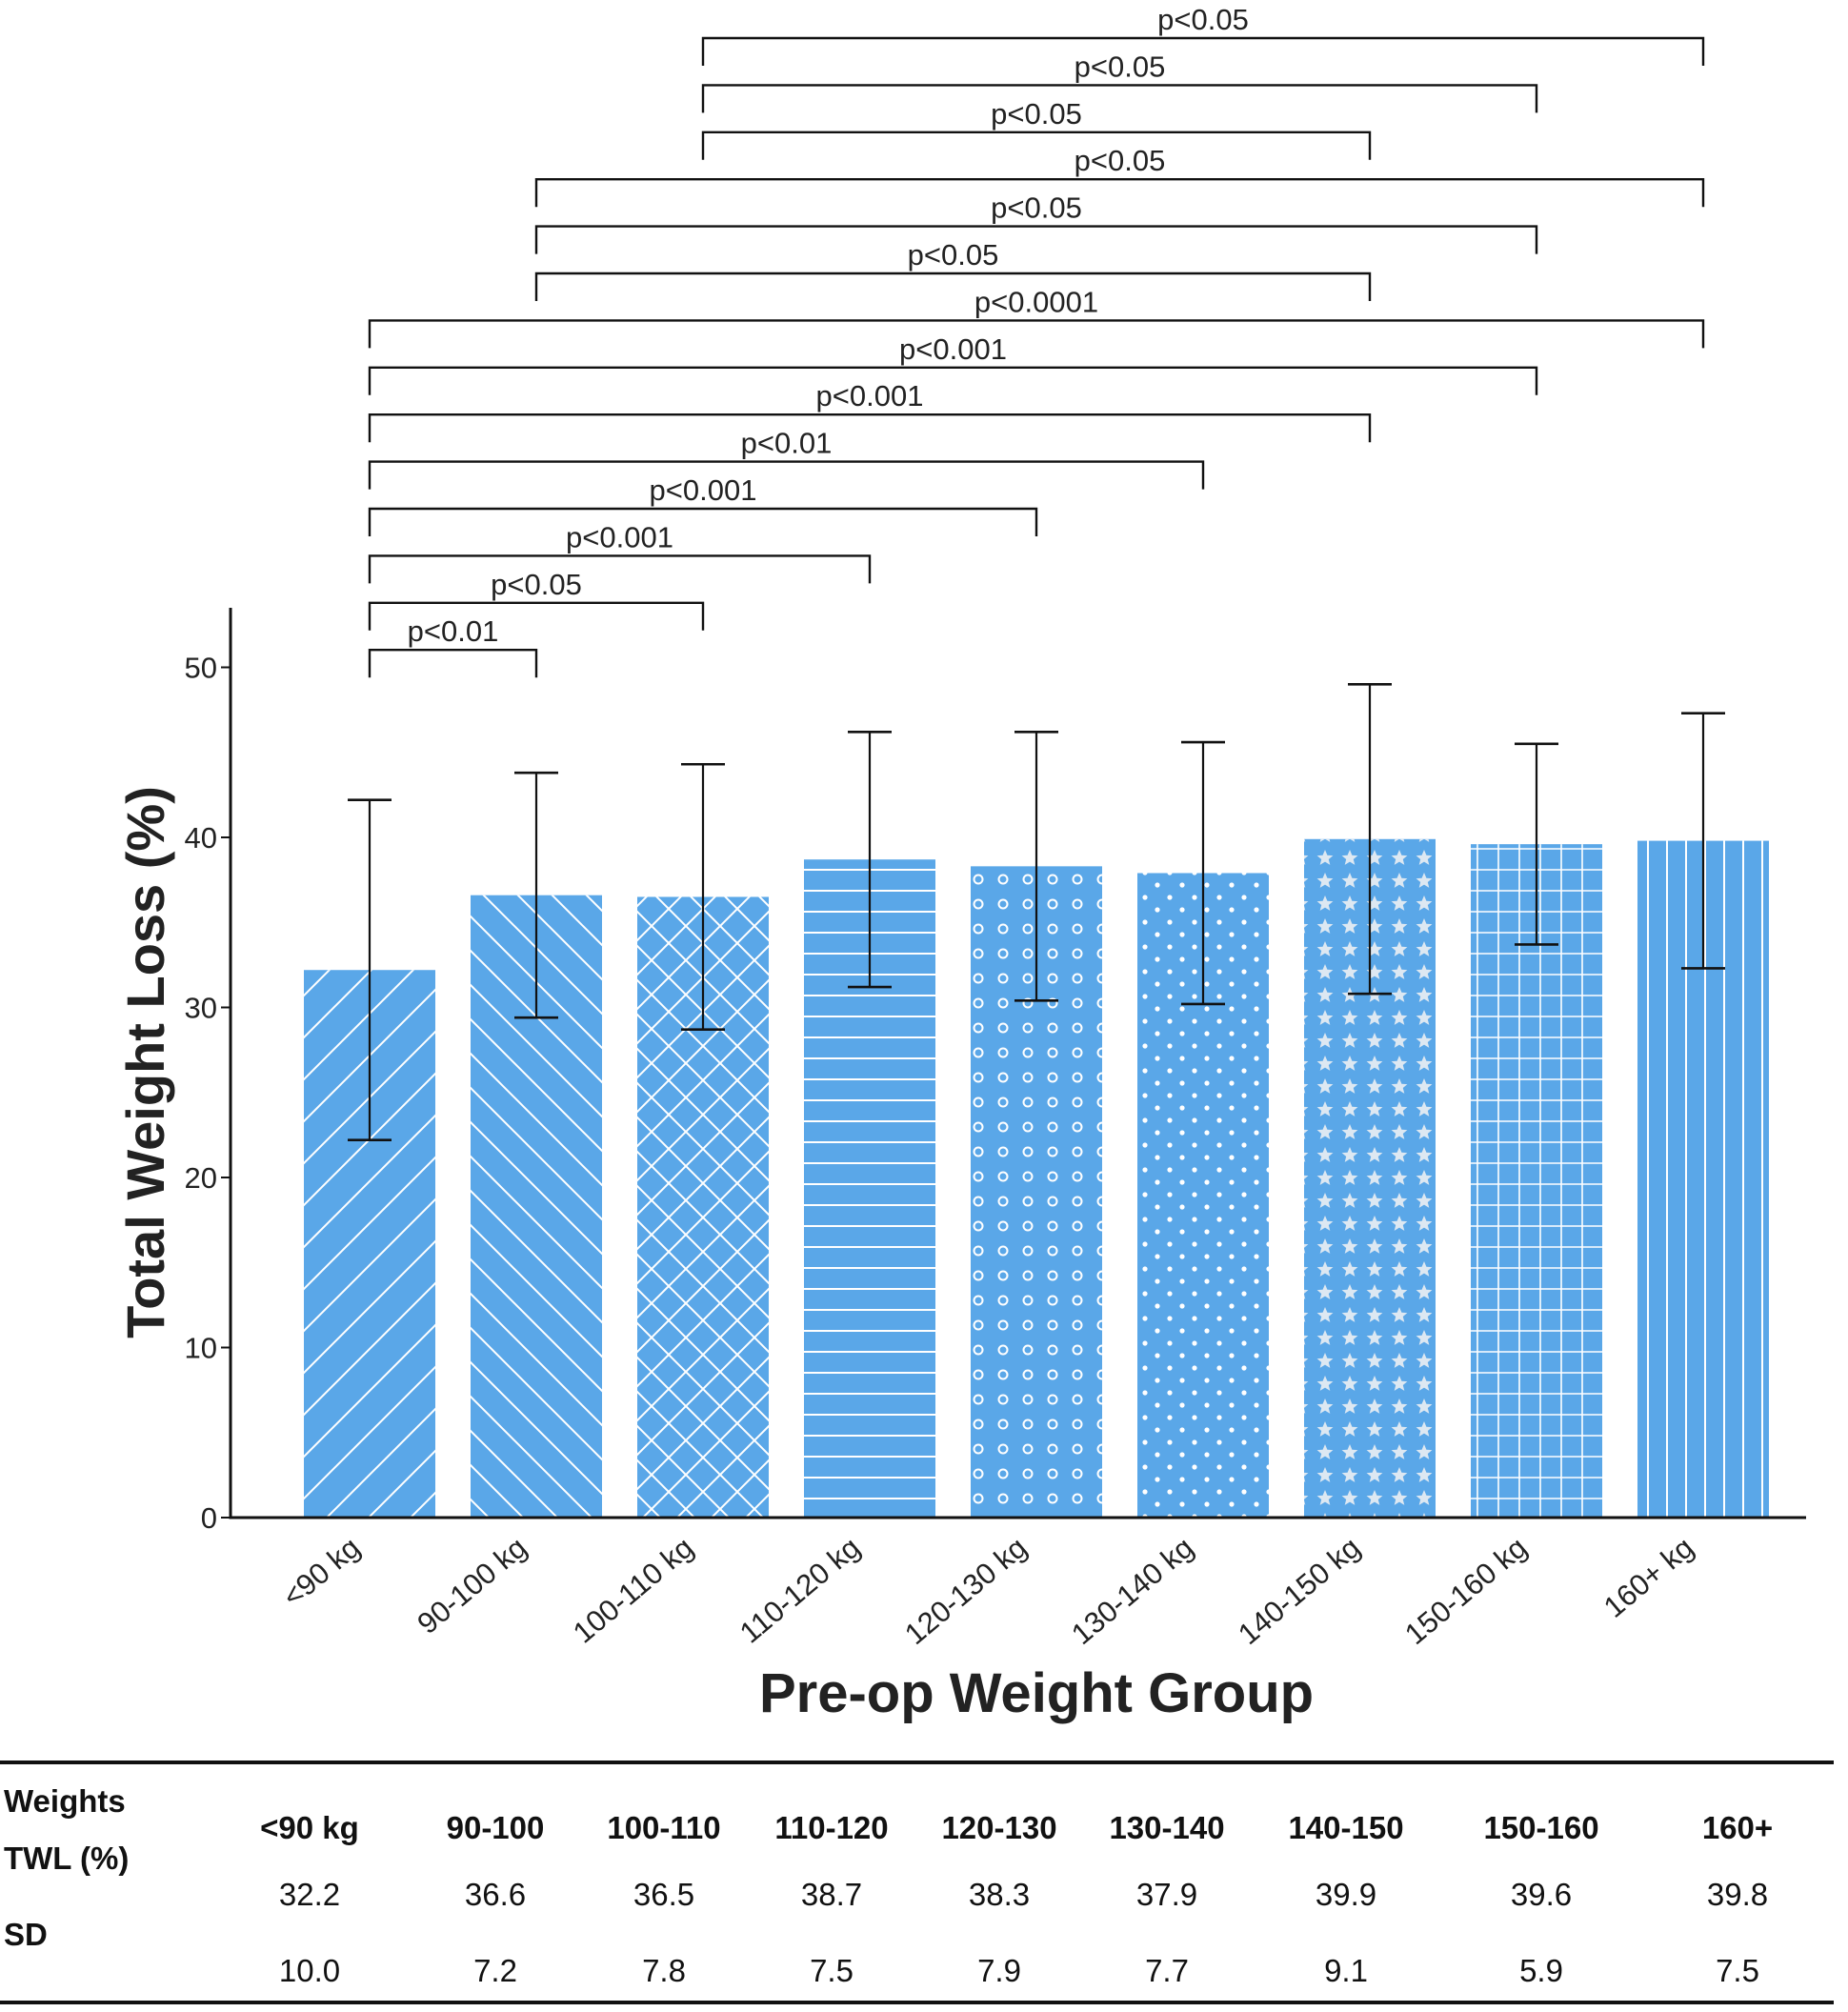 This screenshot has height=2012, width=1848. Describe the element at coordinates (201, 1008) in the screenshot. I see `y-tick-label: 30` at that location.